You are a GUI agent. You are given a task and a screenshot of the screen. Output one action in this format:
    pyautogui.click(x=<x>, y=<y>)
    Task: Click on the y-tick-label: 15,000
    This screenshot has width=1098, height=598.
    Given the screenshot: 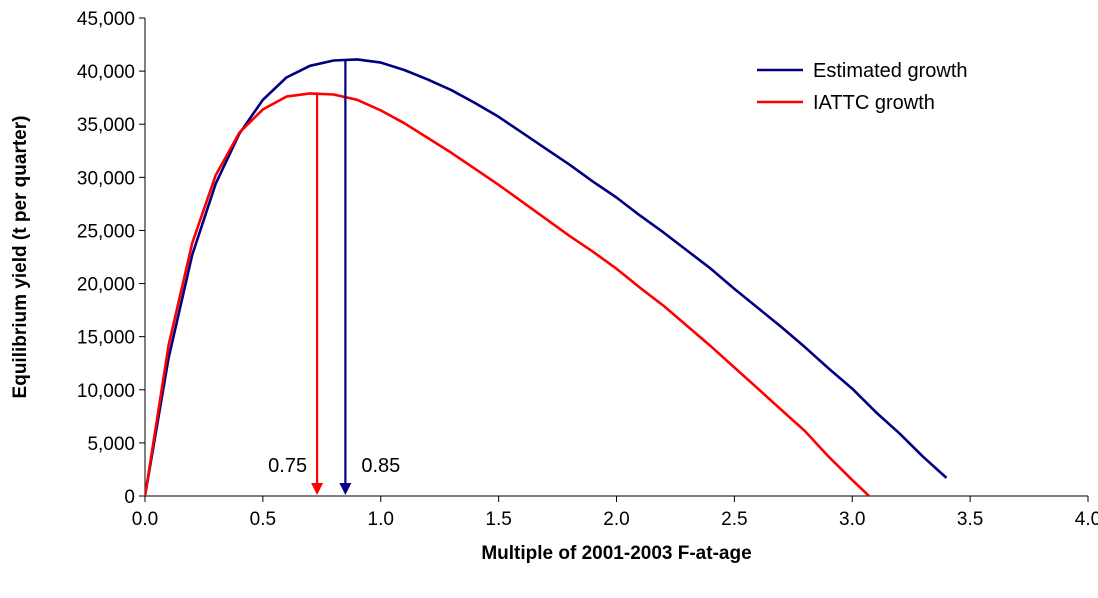 What is the action you would take?
    pyautogui.click(x=106, y=338)
    